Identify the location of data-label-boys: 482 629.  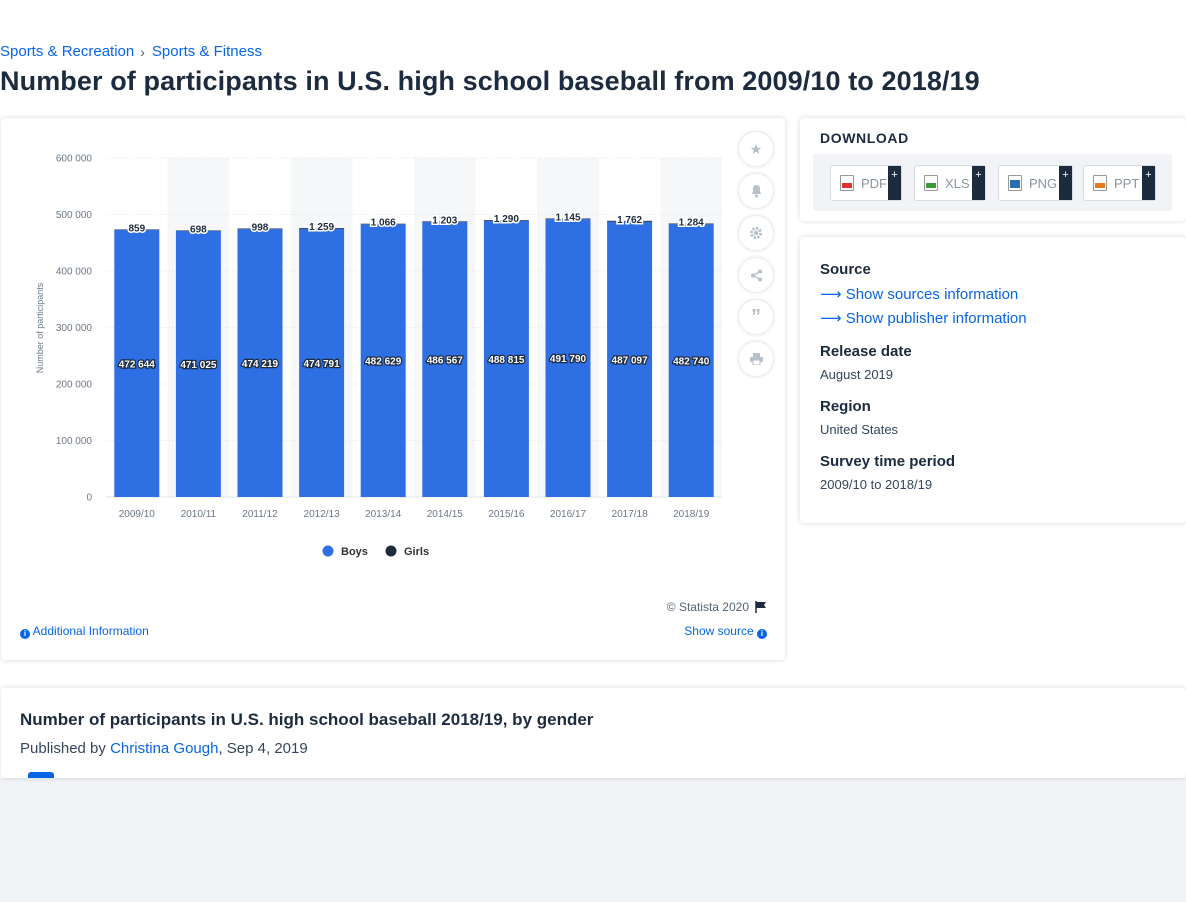
(383, 362).